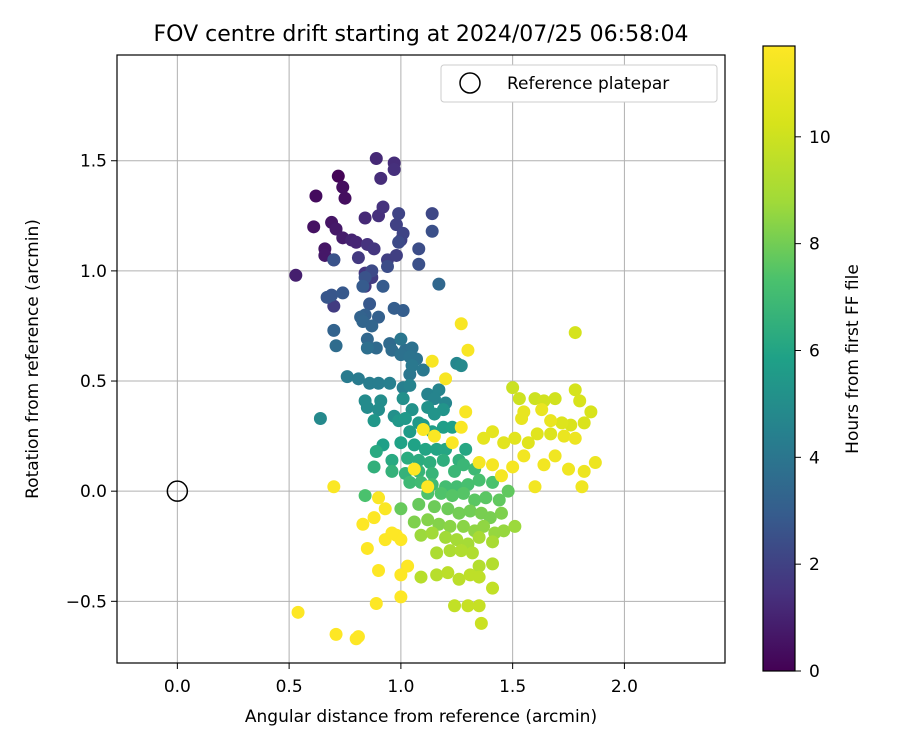 The width and height of the screenshot is (900, 754). I want to click on x-axis-label: Angular distance from reference (arcmin), so click(421, 717).